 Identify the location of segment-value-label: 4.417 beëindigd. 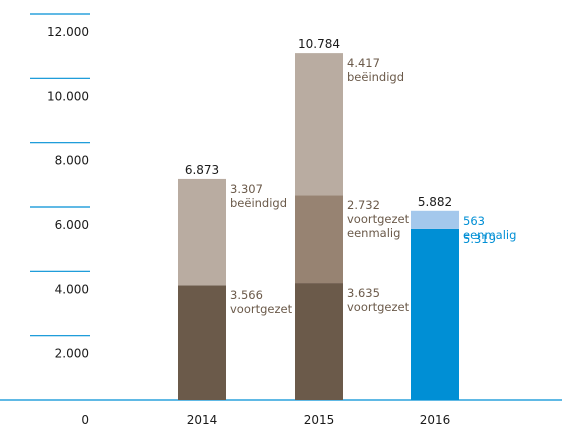
(377, 70).